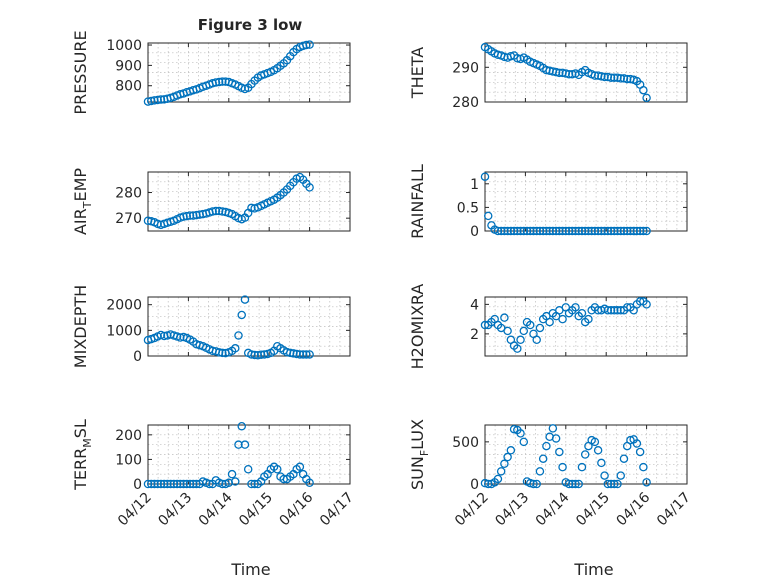  Describe the element at coordinates (468, 208) in the screenshot. I see `y-tick-label: 0.5` at that location.